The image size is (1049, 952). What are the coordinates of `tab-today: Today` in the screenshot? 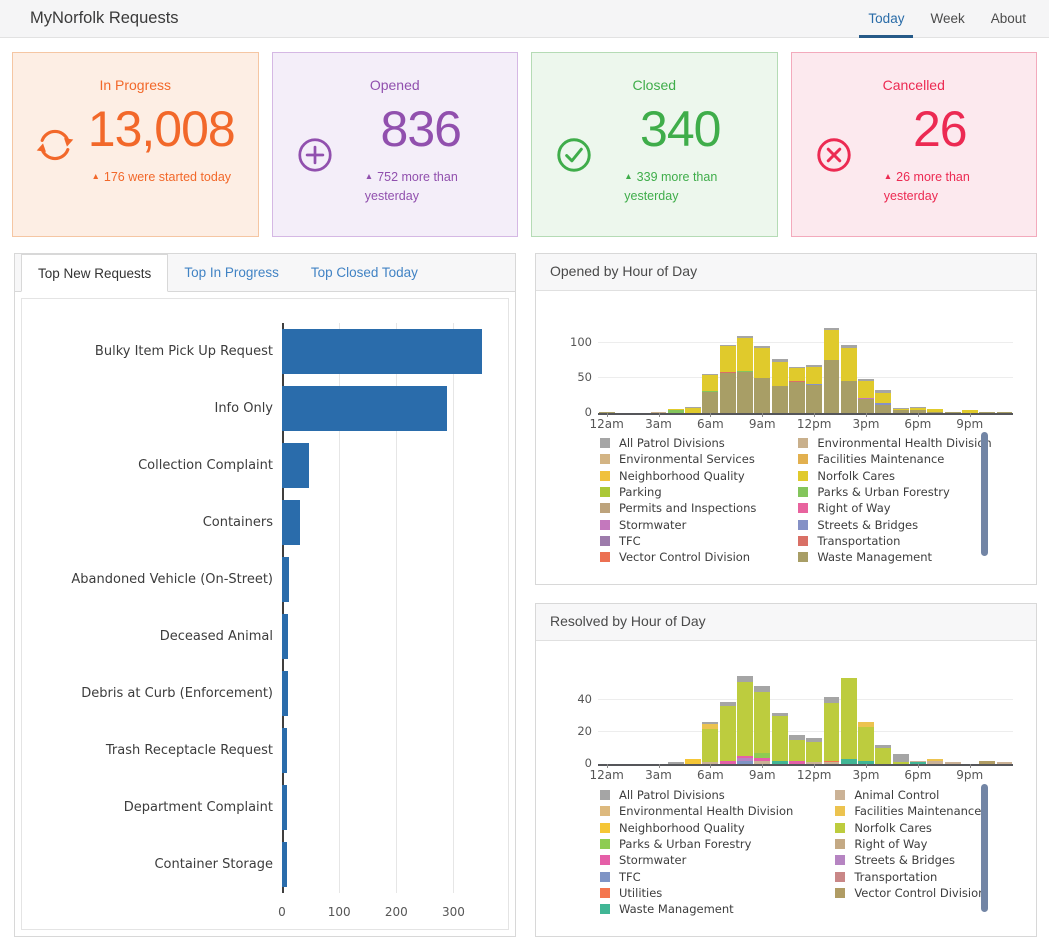 It's located at (886, 19).